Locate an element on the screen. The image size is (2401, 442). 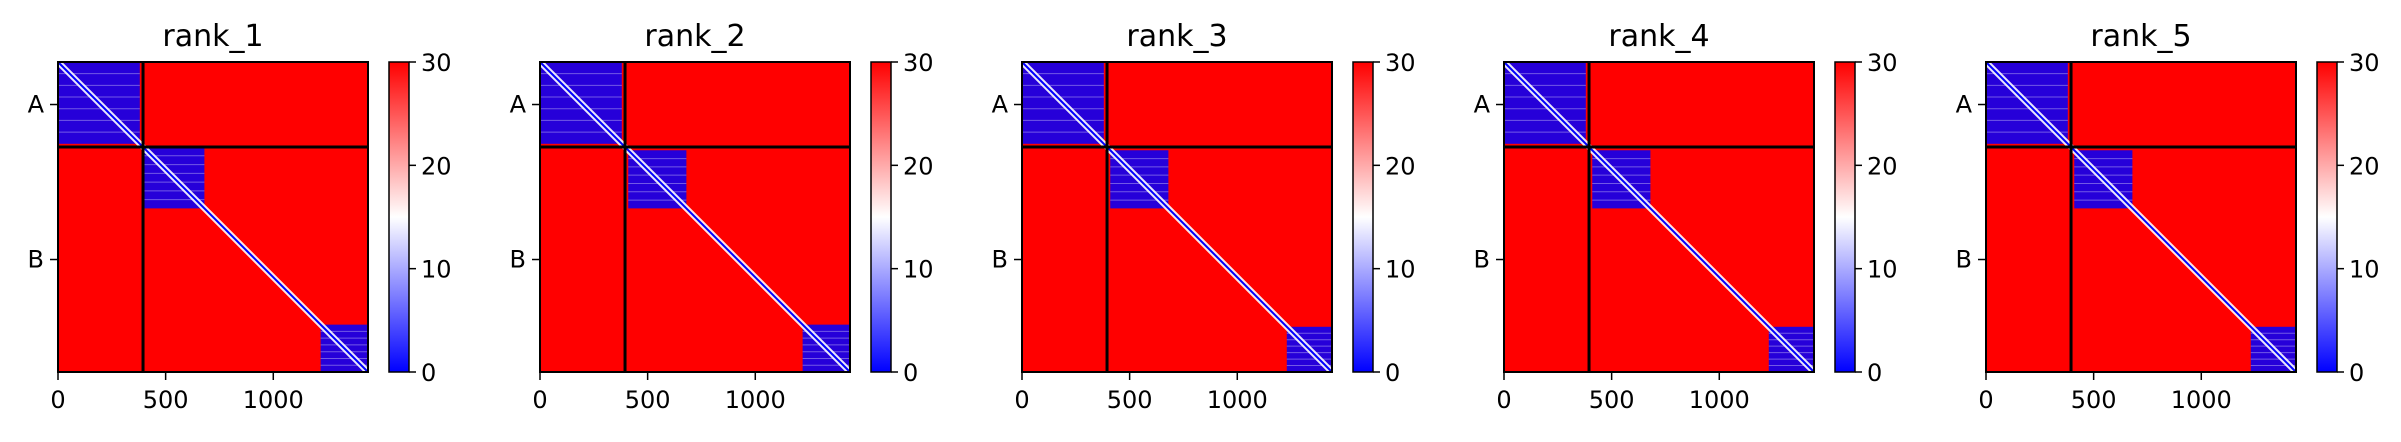
panel-title: rank_5 is located at coordinates (2140, 36).